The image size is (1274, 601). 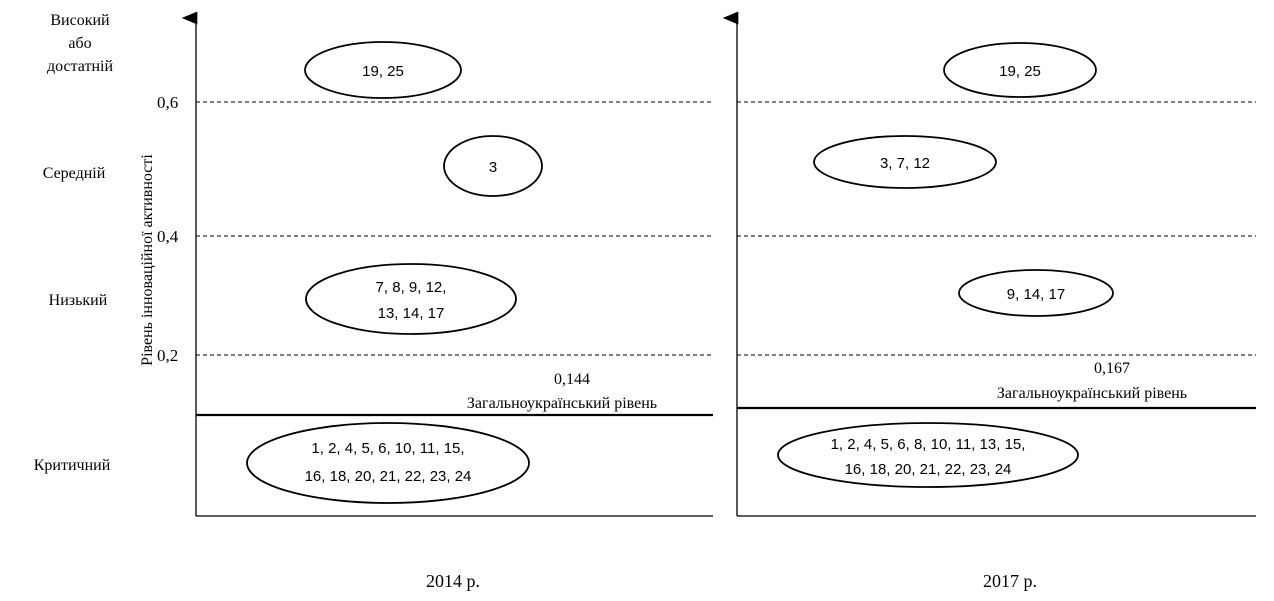 I want to click on tick-label-0-2: 0,2, so click(x=167, y=355).